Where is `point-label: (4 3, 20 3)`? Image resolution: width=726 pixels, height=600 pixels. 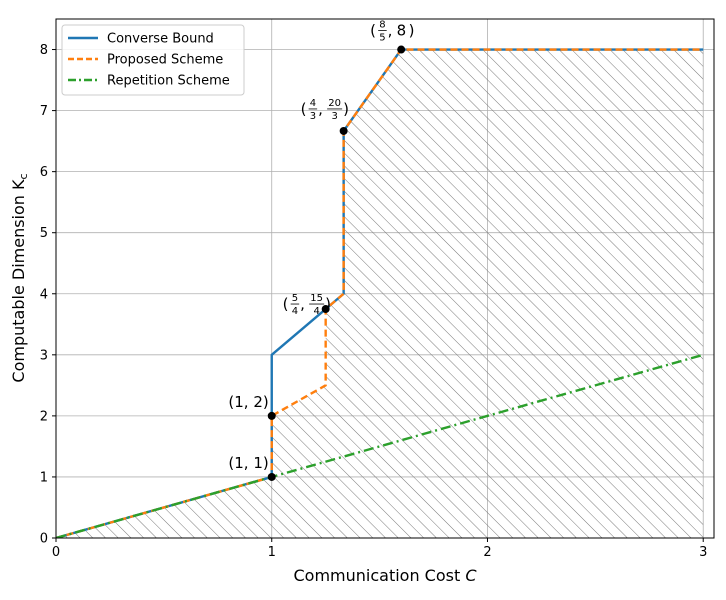 point-label: (4 3, 20 3) is located at coordinates (325, 110).